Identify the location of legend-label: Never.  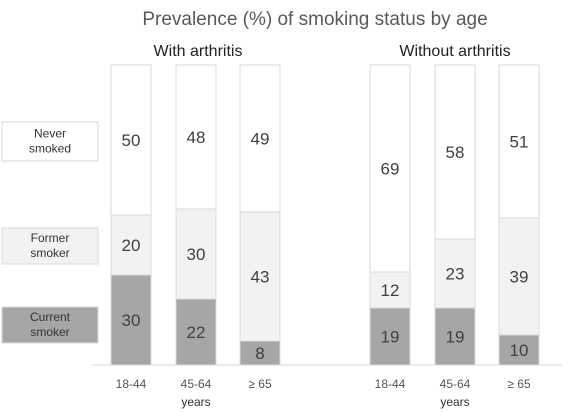
(50, 134).